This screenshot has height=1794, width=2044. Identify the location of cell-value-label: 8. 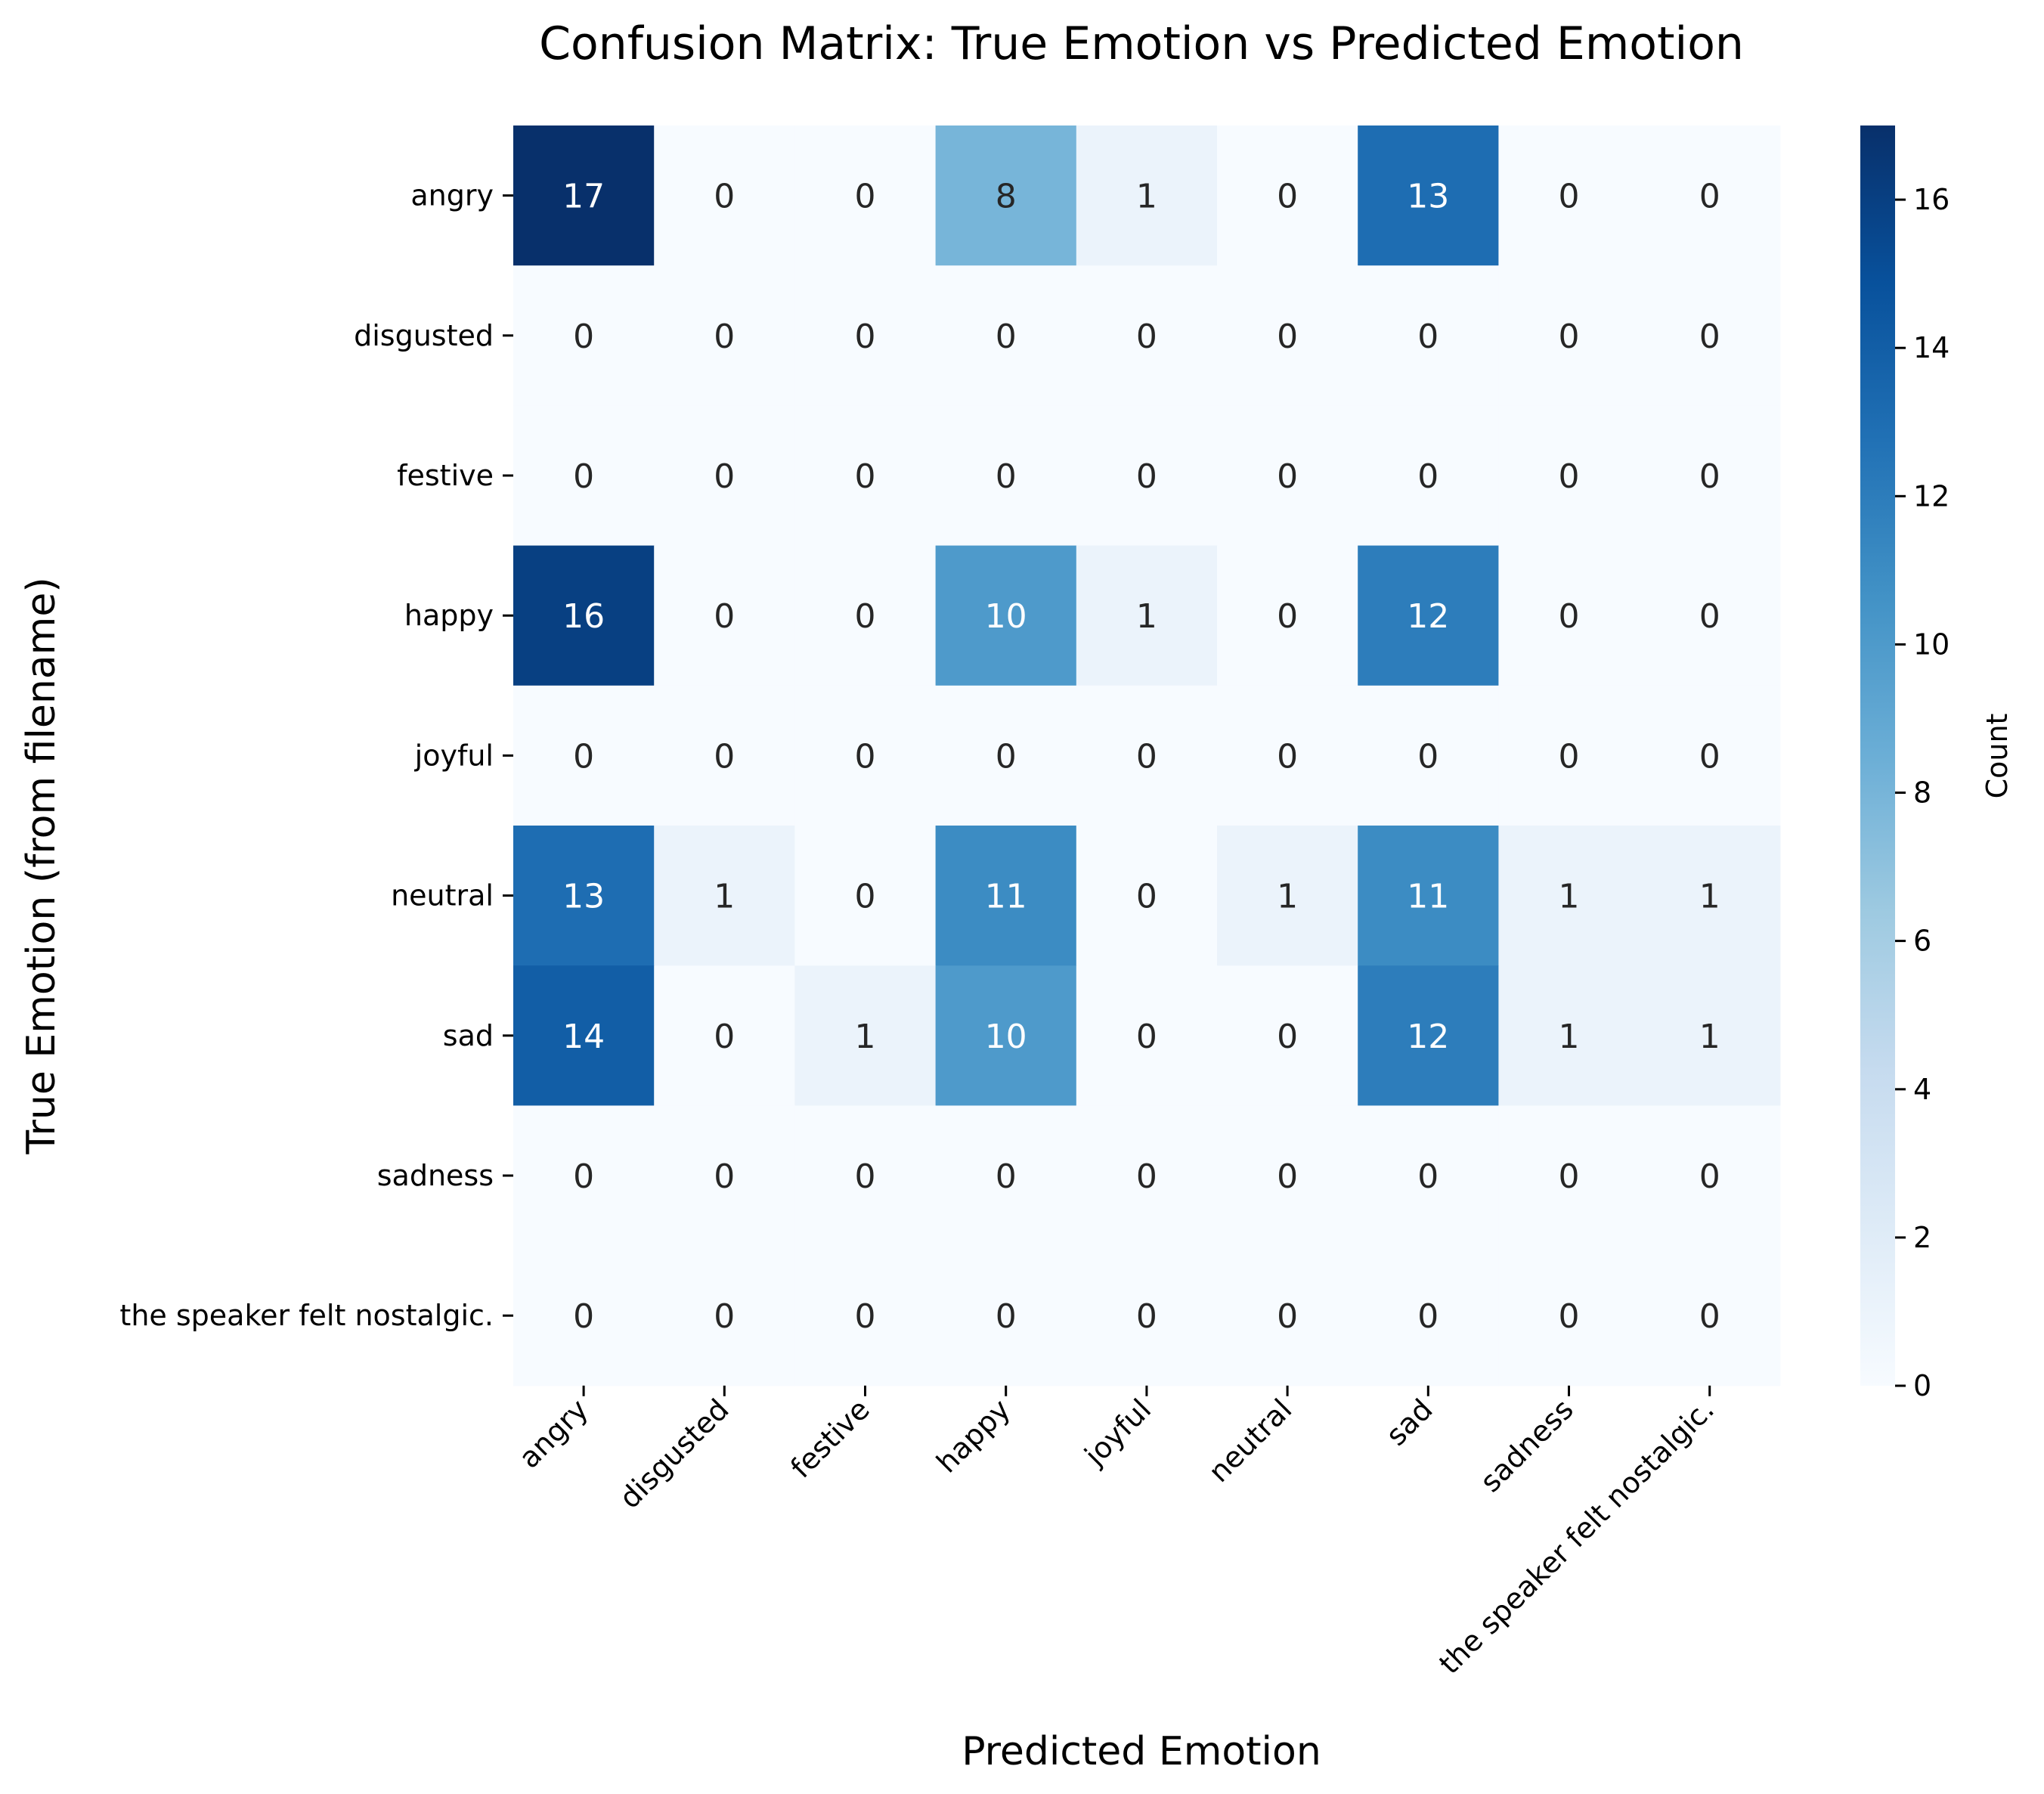
(1006, 197).